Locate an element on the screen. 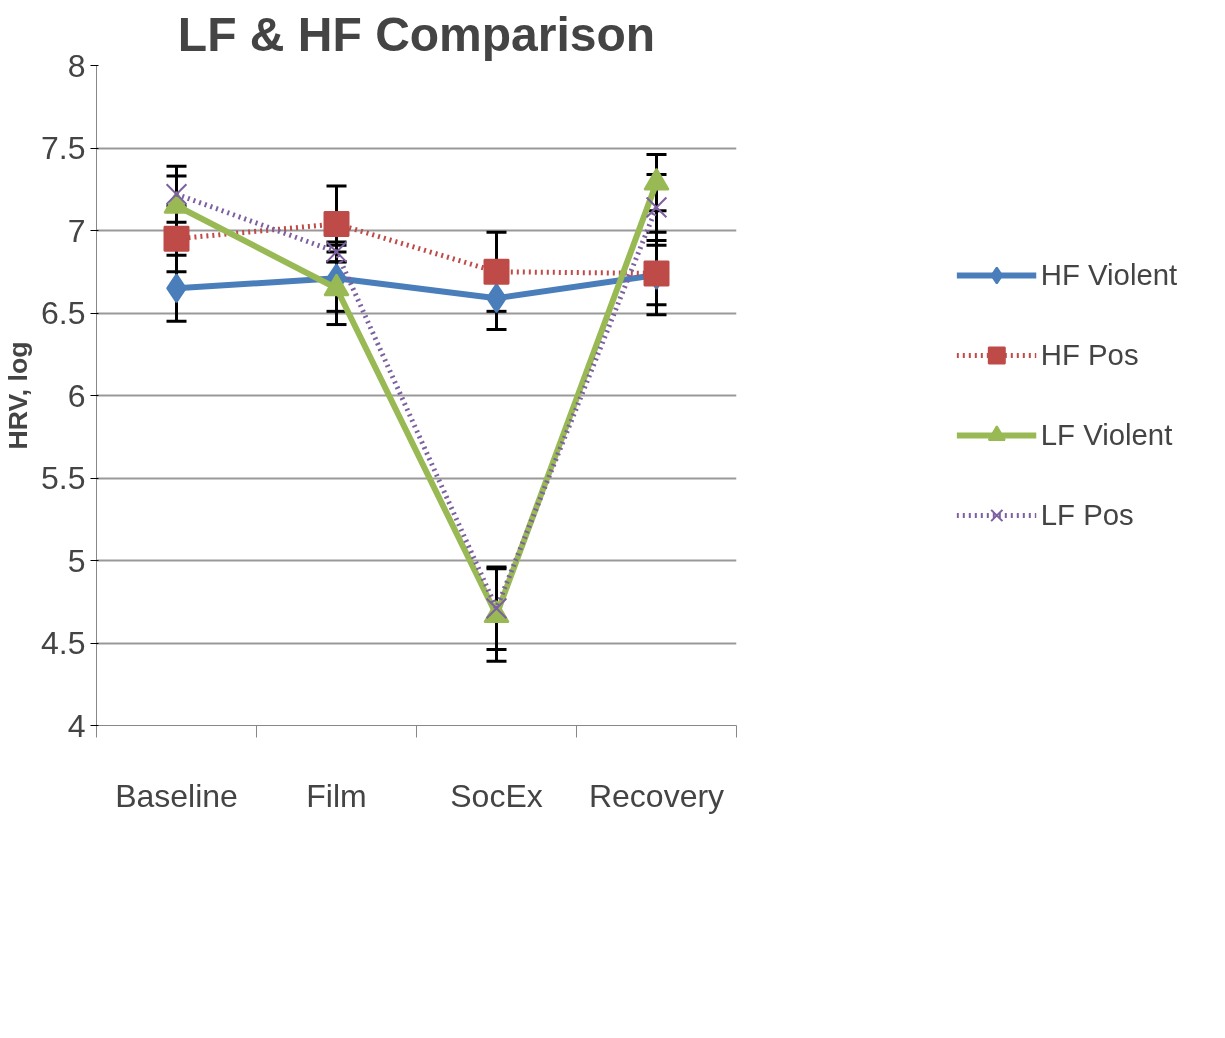  x-tick-label: SocEx is located at coordinates (496, 795).